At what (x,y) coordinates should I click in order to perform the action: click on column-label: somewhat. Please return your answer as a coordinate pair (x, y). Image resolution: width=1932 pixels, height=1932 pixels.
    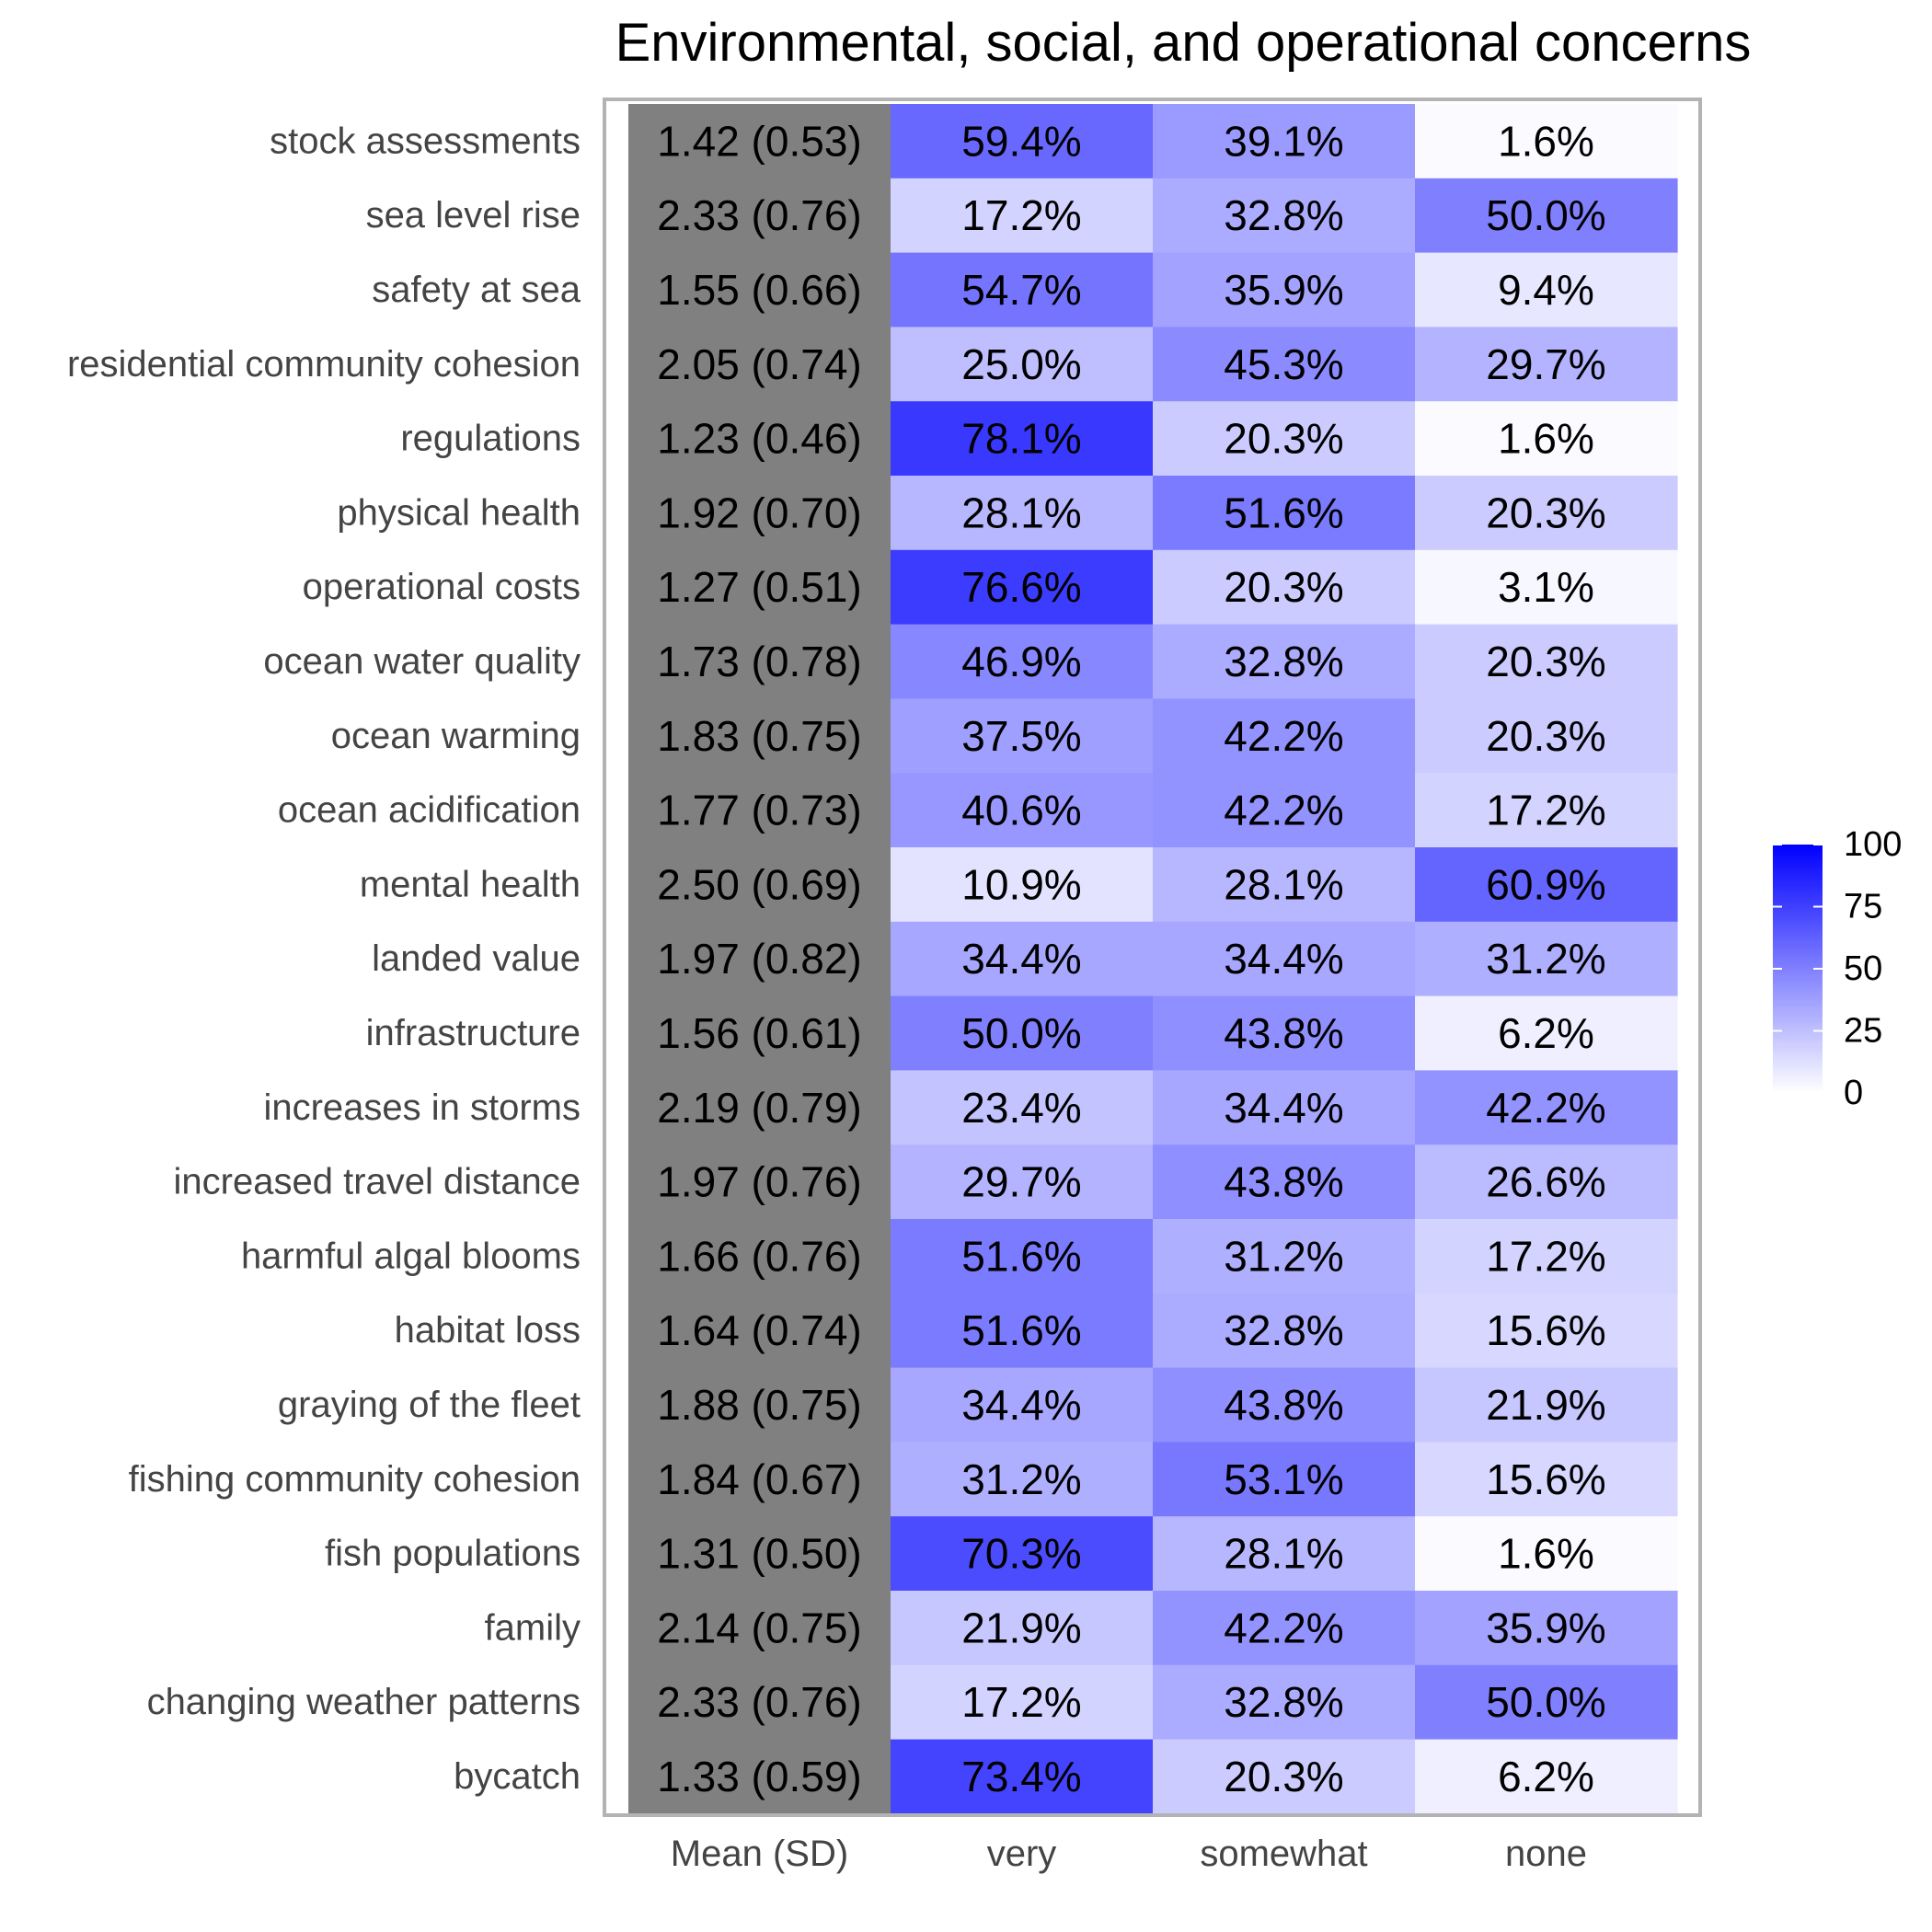
    Looking at the image, I should click on (1283, 1854).